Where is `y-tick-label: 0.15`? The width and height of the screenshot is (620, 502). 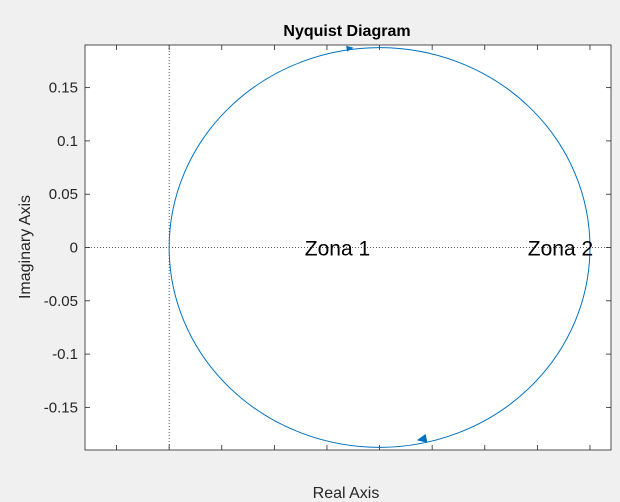 y-tick-label: 0.15 is located at coordinates (63, 88).